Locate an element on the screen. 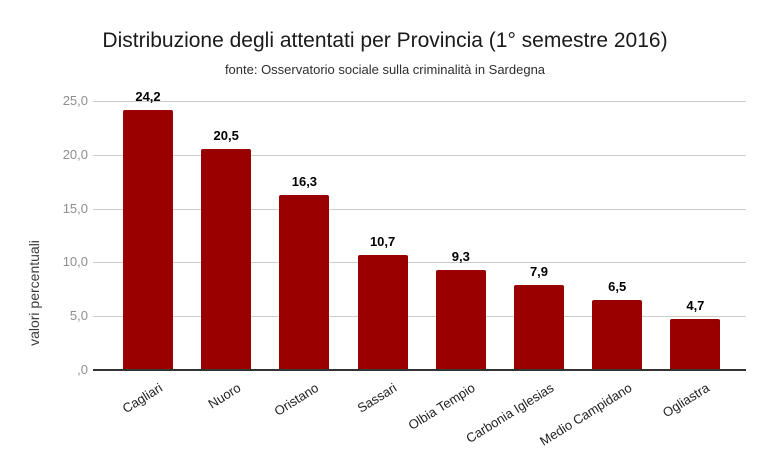 The image size is (770, 476). bar-value-label: 24,2 is located at coordinates (148, 96).